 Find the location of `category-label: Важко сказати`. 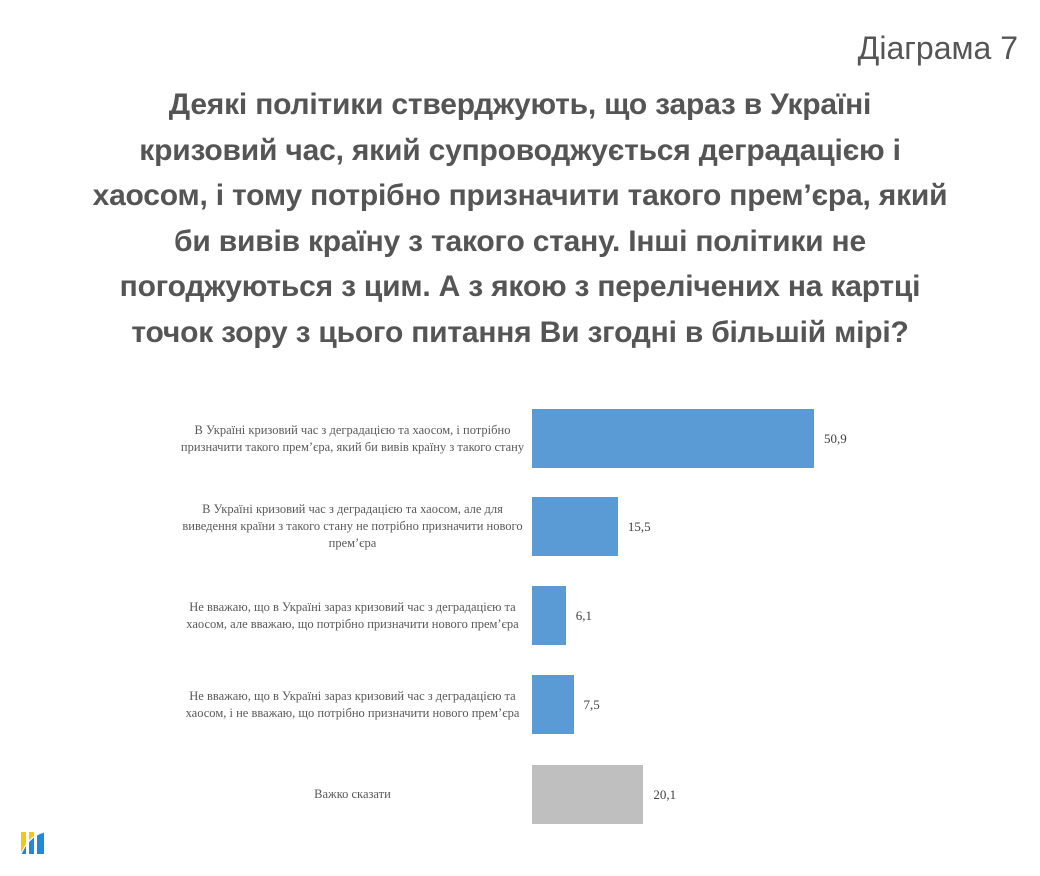

category-label: Важко сказати is located at coordinates (352, 794).